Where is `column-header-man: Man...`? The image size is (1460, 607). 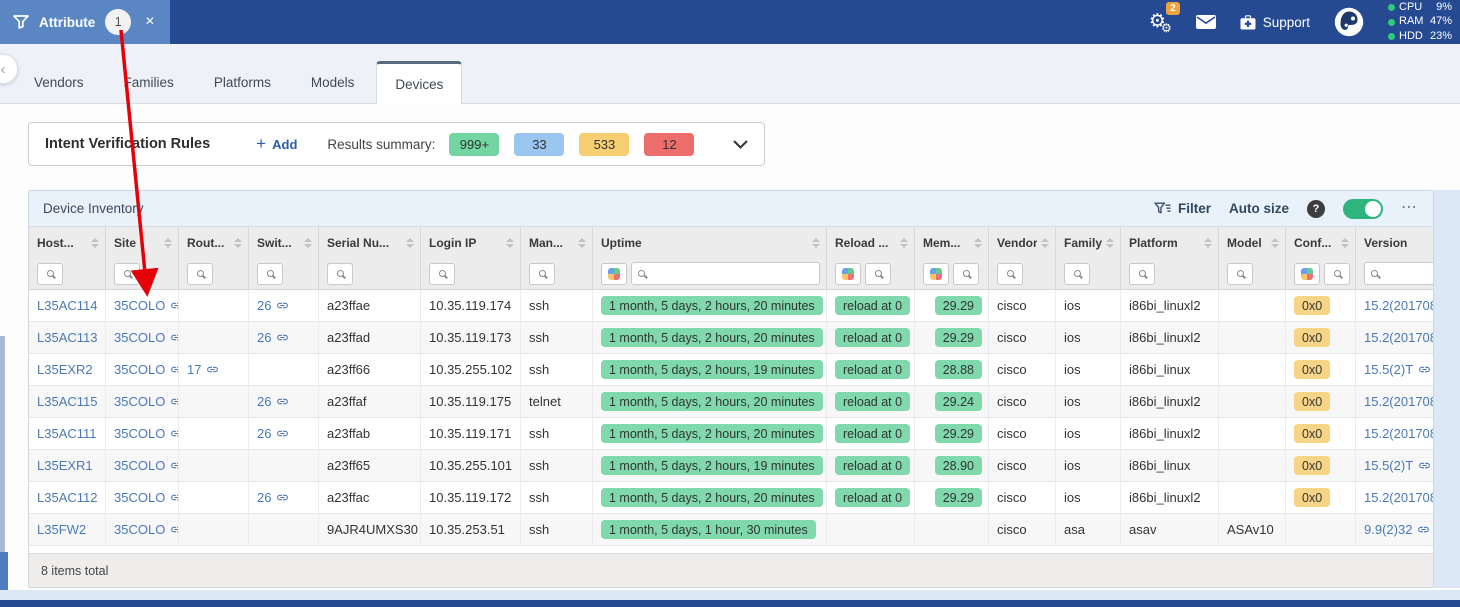
column-header-man: Man... is located at coordinates (557, 242).